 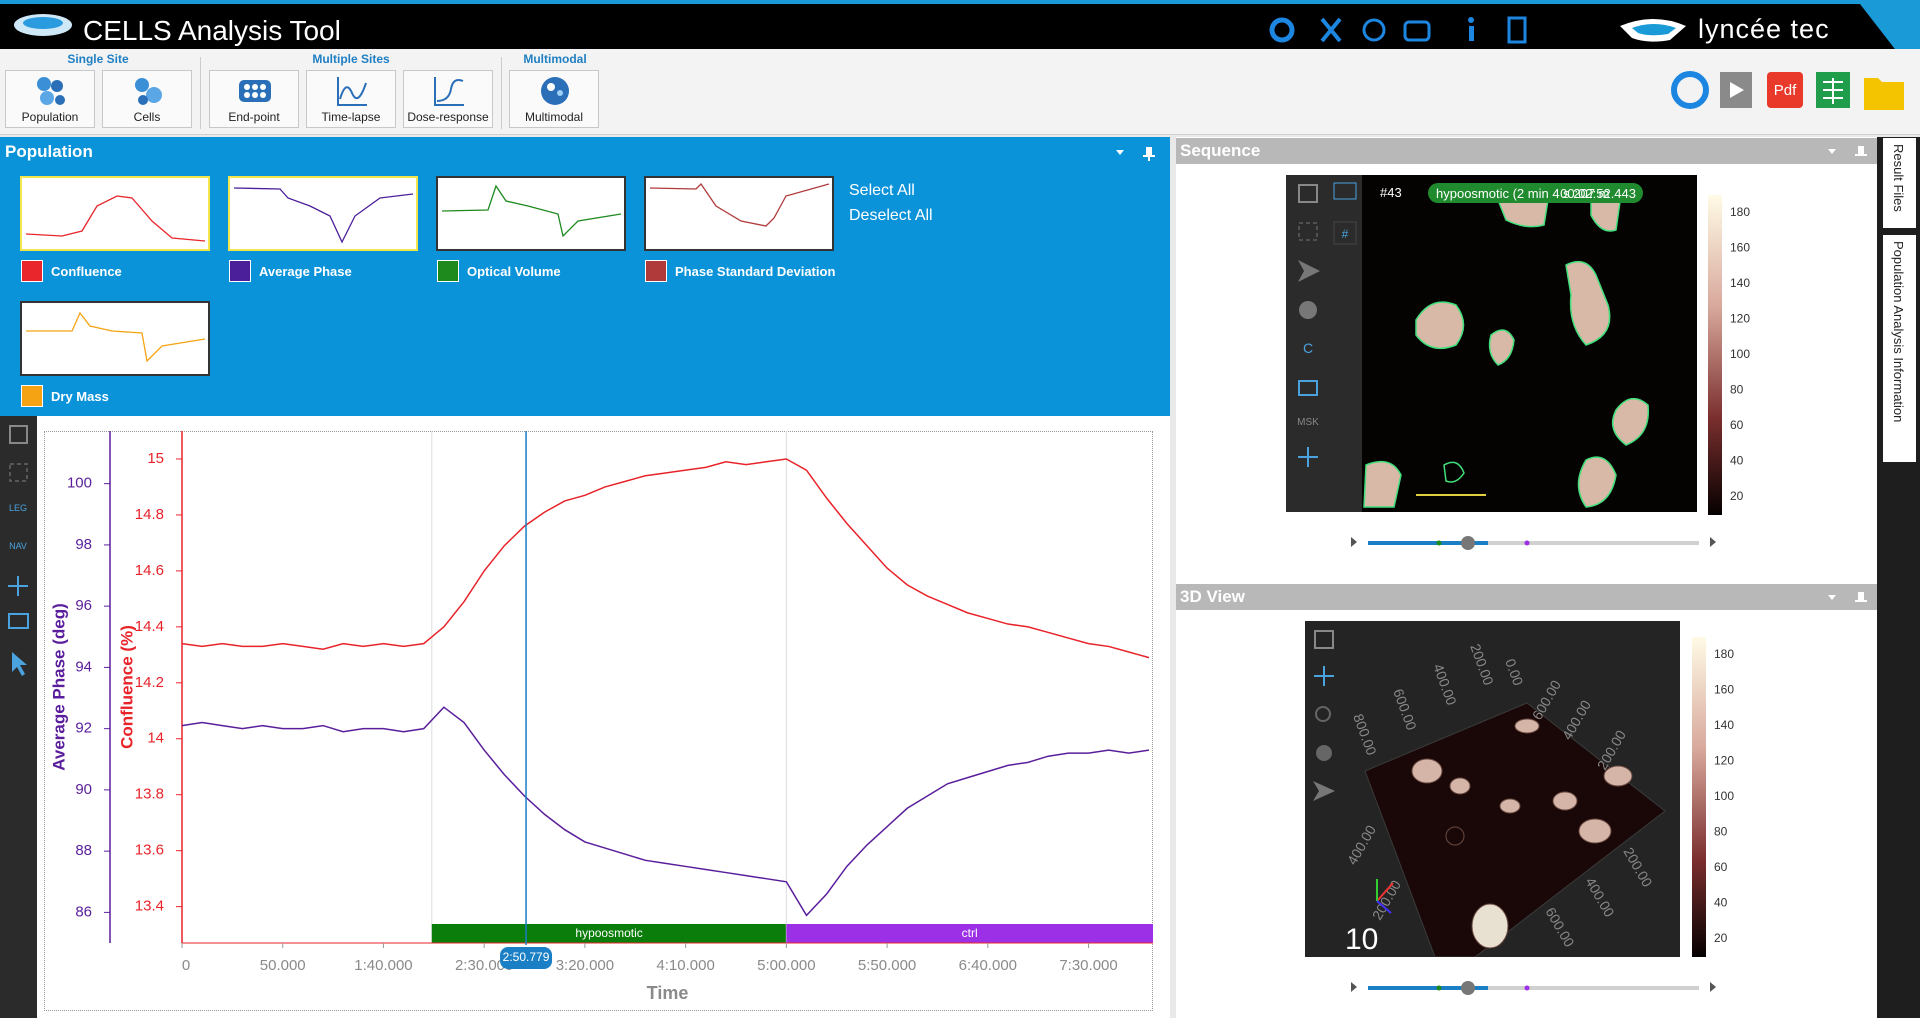 What do you see at coordinates (18, 546) in the screenshot?
I see `tool-label: NAV` at bounding box center [18, 546].